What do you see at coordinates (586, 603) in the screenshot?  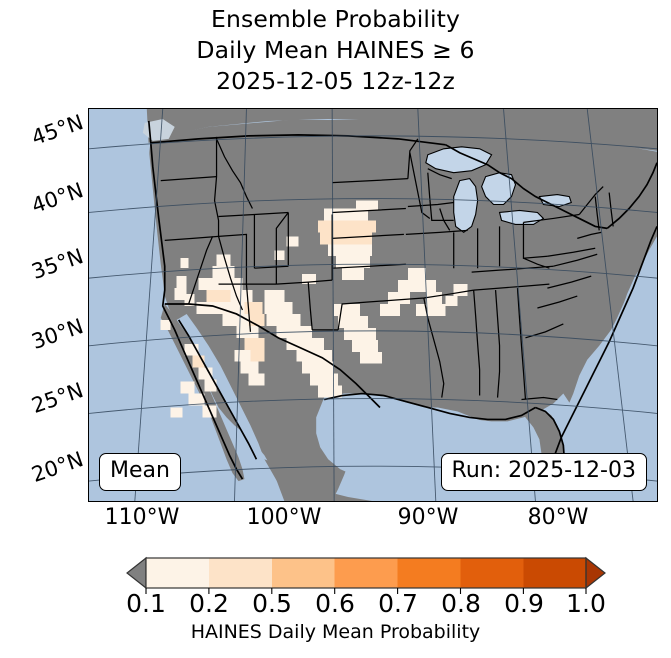 I see `colorbar-tick-7: 1.0` at bounding box center [586, 603].